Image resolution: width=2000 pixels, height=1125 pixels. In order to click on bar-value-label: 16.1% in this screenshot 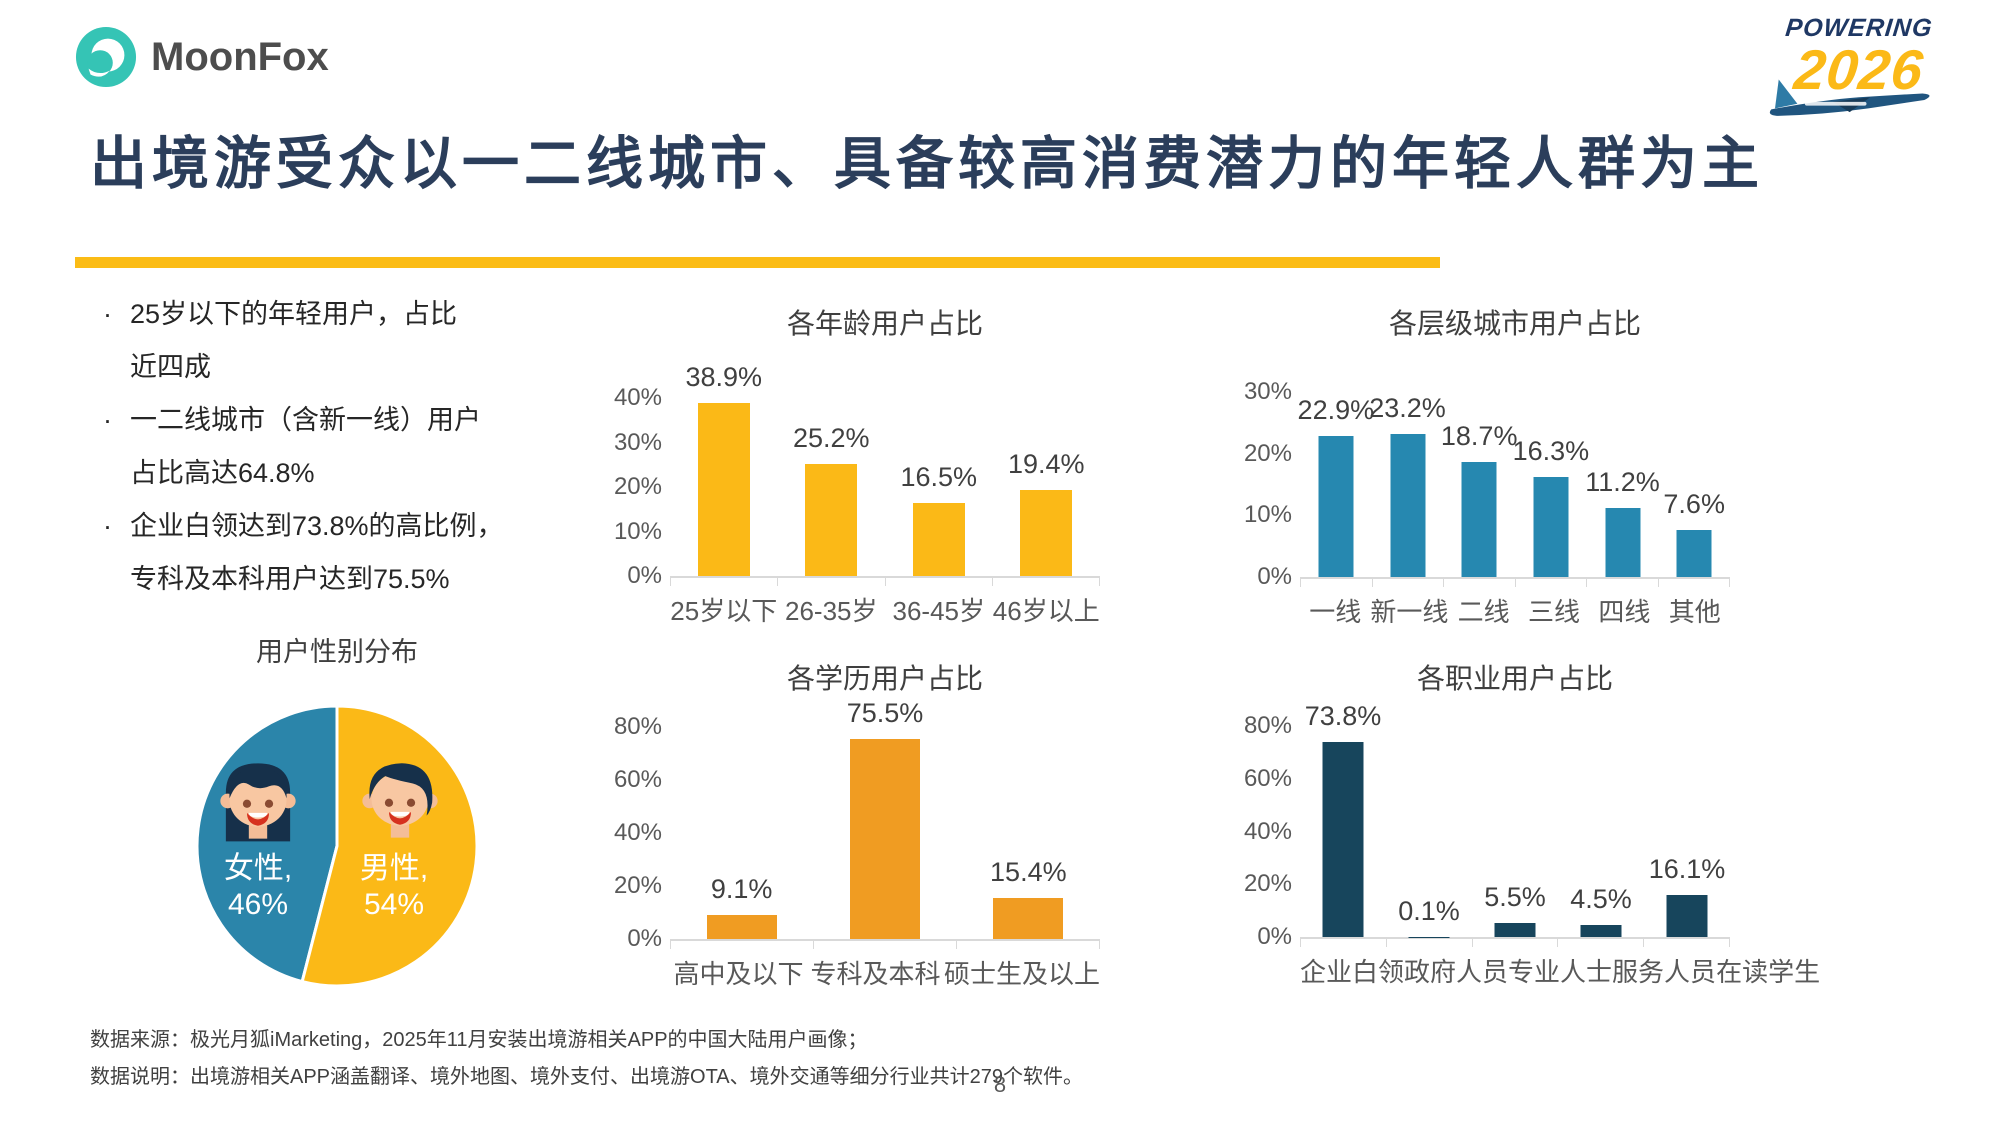, I will do `click(1687, 868)`.